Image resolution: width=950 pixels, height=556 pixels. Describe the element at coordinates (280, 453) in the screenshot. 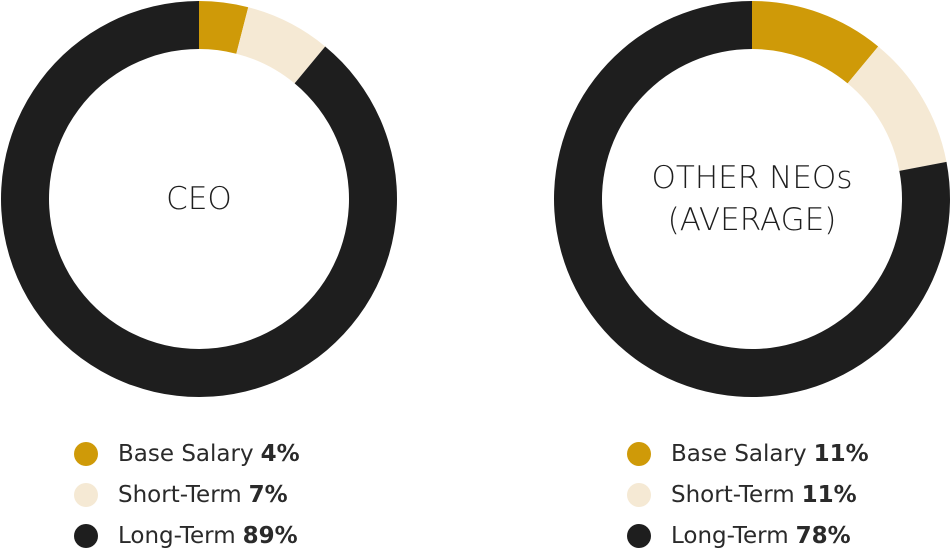

I see `legend-value: 4%` at that location.